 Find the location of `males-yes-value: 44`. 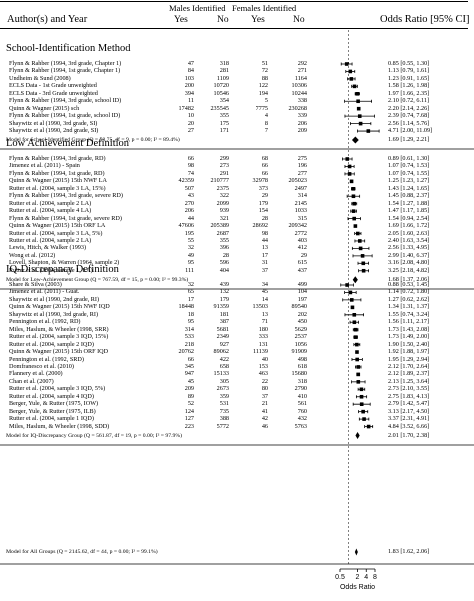

males-yes-value: 44 is located at coordinates (190, 218).